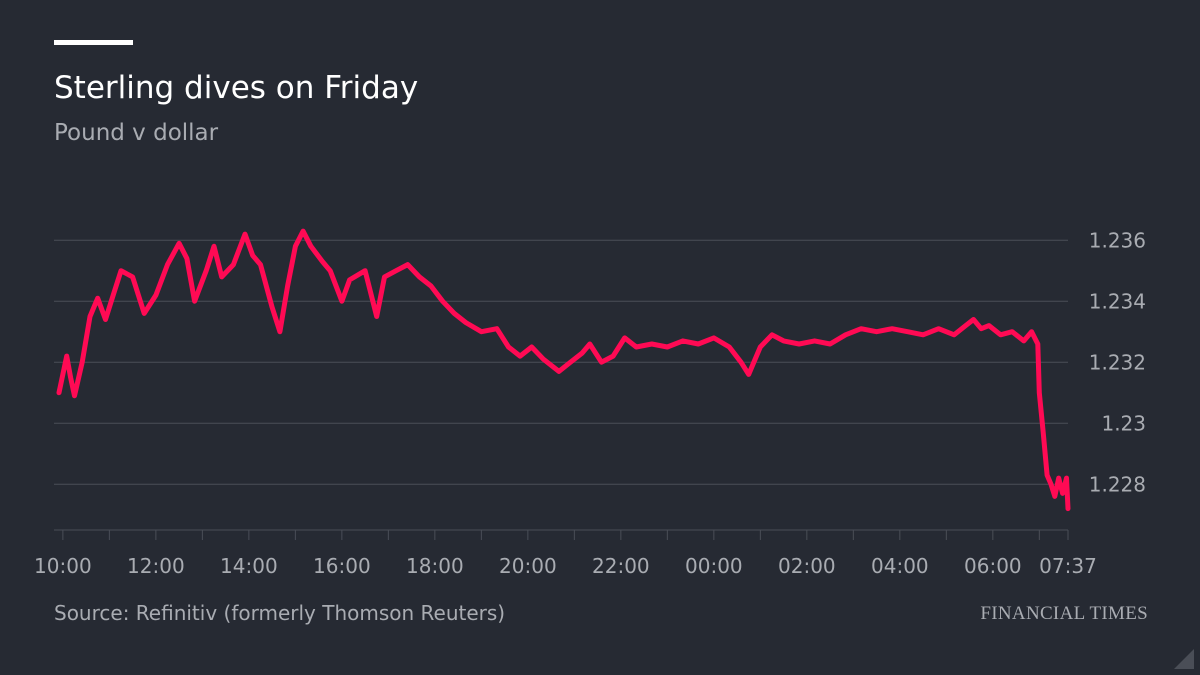  Describe the element at coordinates (993, 566) in the screenshot. I see `x-tick-label: 06:00` at that location.